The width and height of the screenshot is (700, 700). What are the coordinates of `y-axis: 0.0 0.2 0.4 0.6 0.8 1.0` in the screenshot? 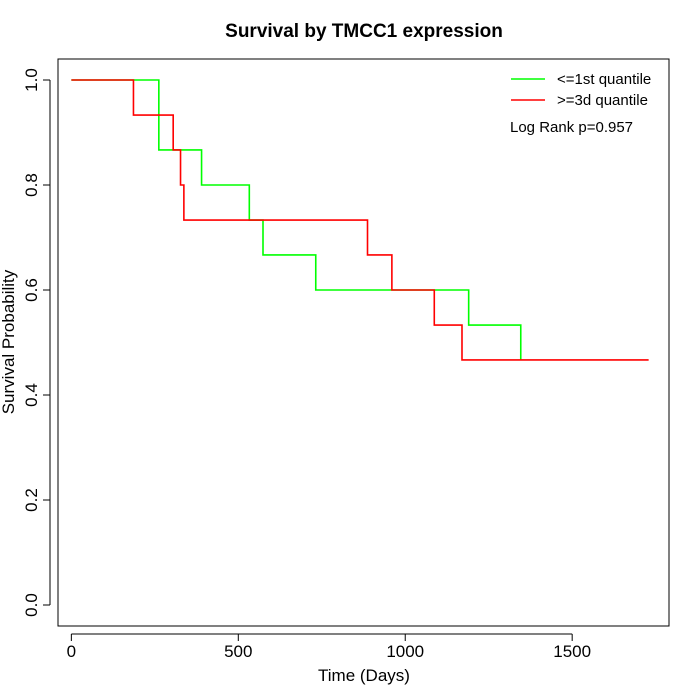 It's located at (36, 342).